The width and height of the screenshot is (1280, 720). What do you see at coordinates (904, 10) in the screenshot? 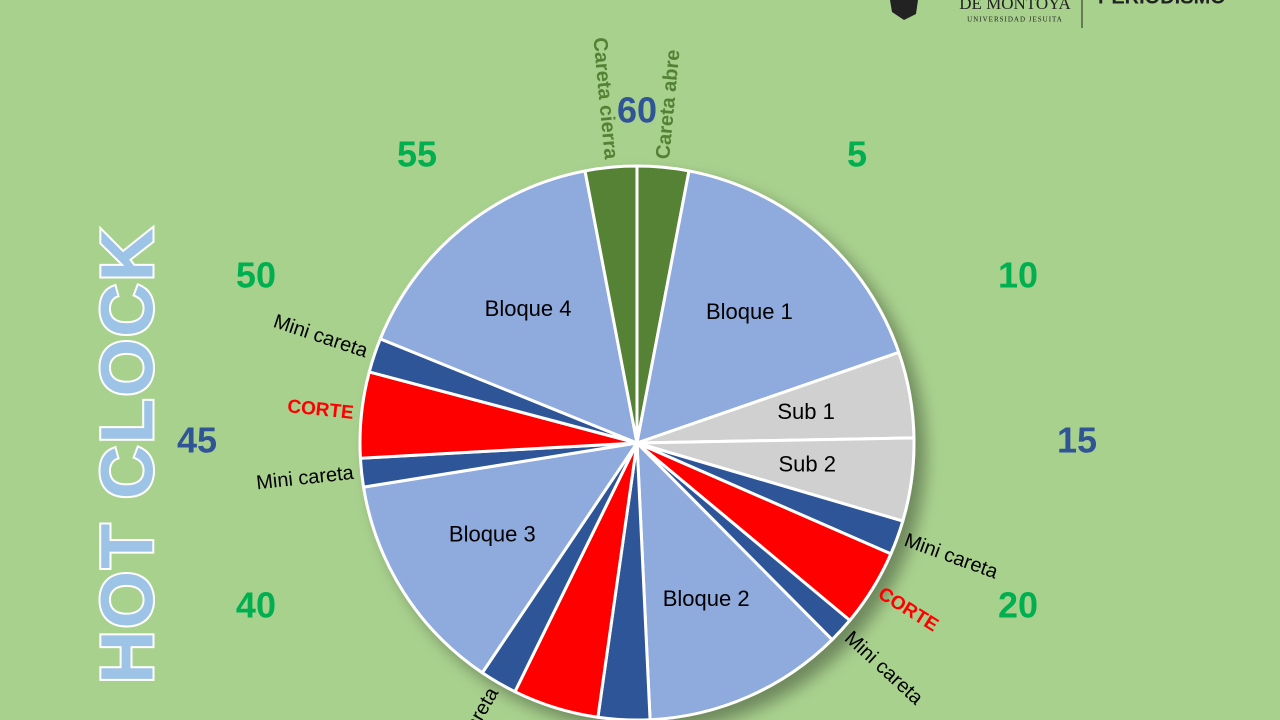
I see `logo-shield` at bounding box center [904, 10].